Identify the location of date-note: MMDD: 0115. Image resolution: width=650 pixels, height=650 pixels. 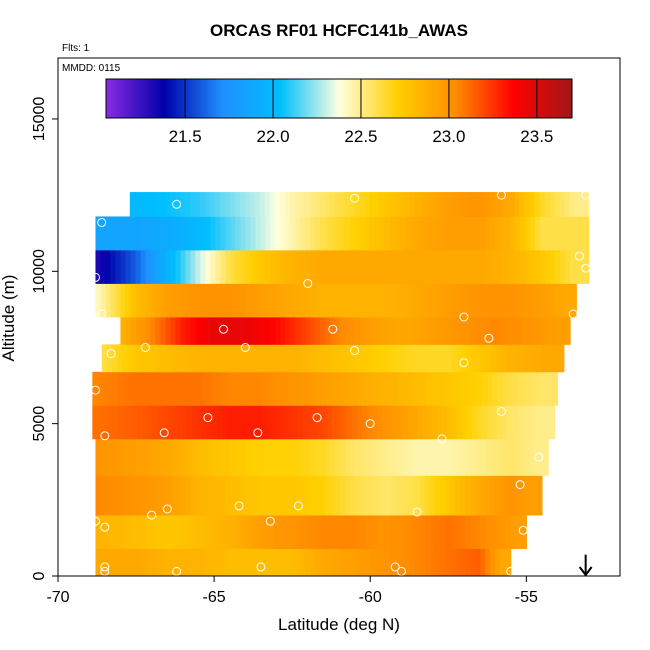
(91, 68).